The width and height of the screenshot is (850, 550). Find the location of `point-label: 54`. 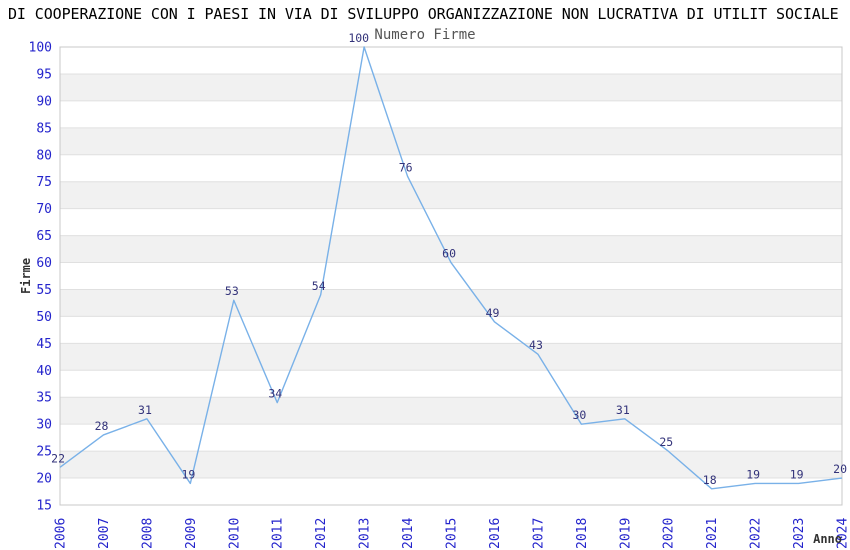

point-label: 54 is located at coordinates (319, 286).